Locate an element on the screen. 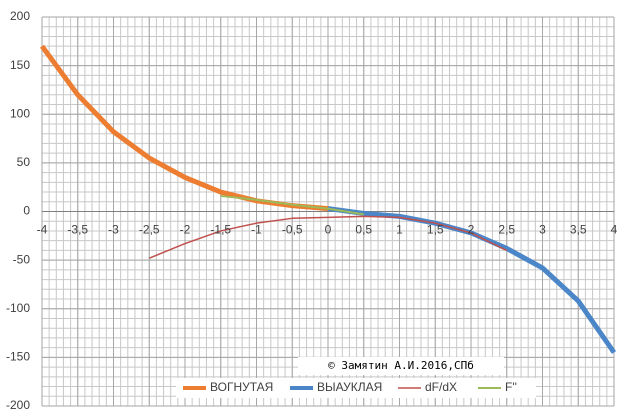 The height and width of the screenshot is (417, 631). y-tick-label: 150 is located at coordinates (20, 65).